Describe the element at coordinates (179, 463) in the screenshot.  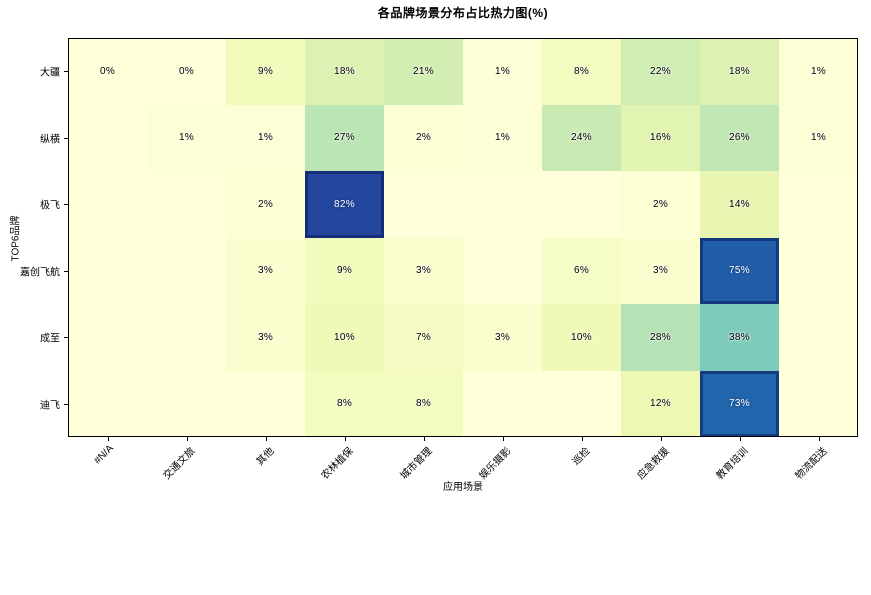
I see `x-tick-label: 交通文旅` at that location.